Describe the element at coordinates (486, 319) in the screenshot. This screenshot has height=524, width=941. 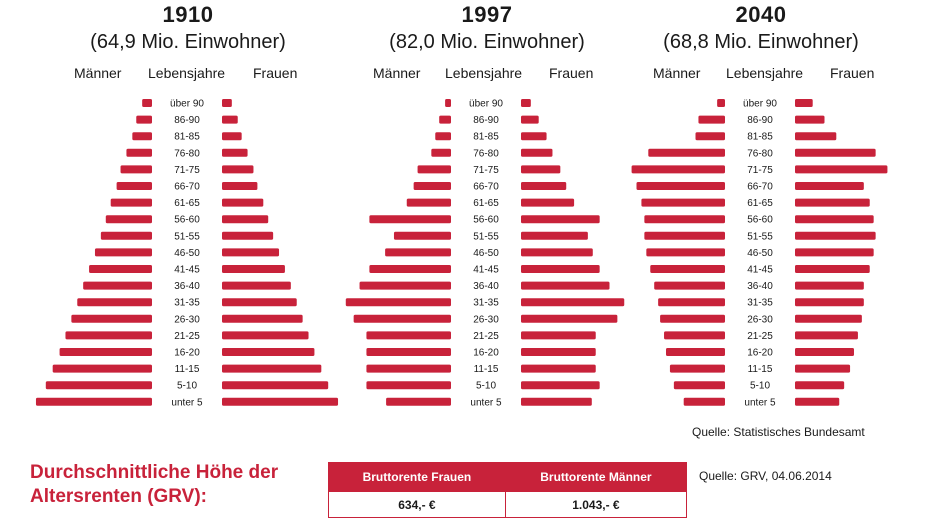
I see `age-label-13: 26-30` at that location.